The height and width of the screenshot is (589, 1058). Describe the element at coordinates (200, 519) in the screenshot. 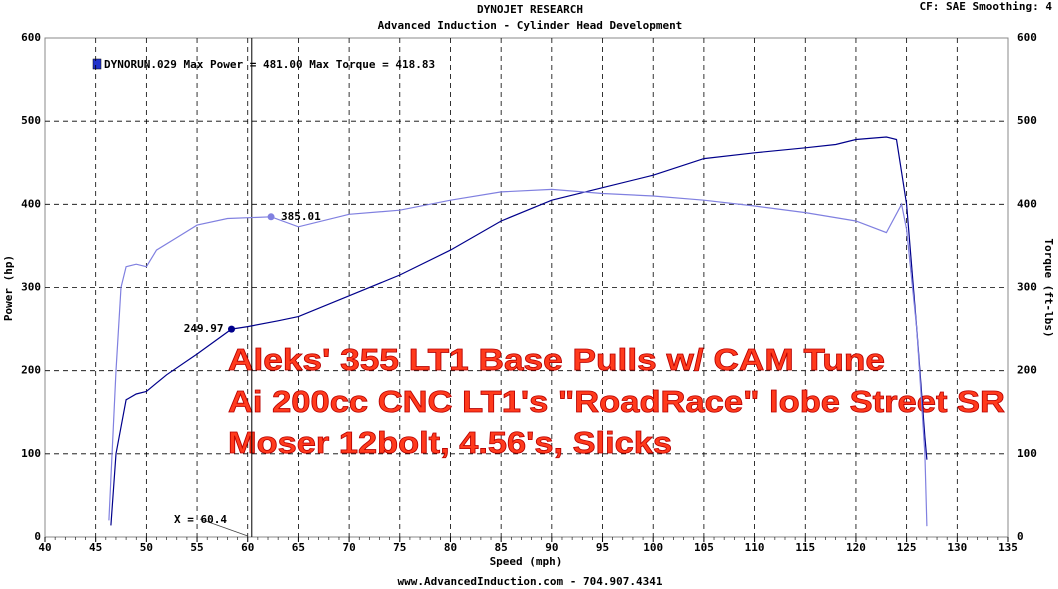

I see `cursor-label: X = 60.4` at that location.